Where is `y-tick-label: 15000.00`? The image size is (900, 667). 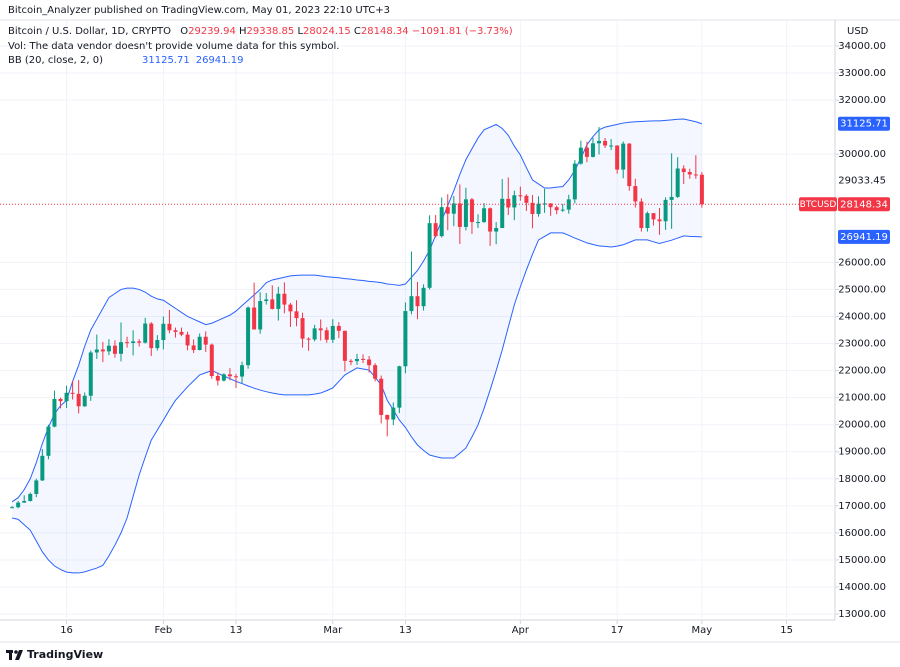 y-tick-label: 15000.00 is located at coordinates (862, 560).